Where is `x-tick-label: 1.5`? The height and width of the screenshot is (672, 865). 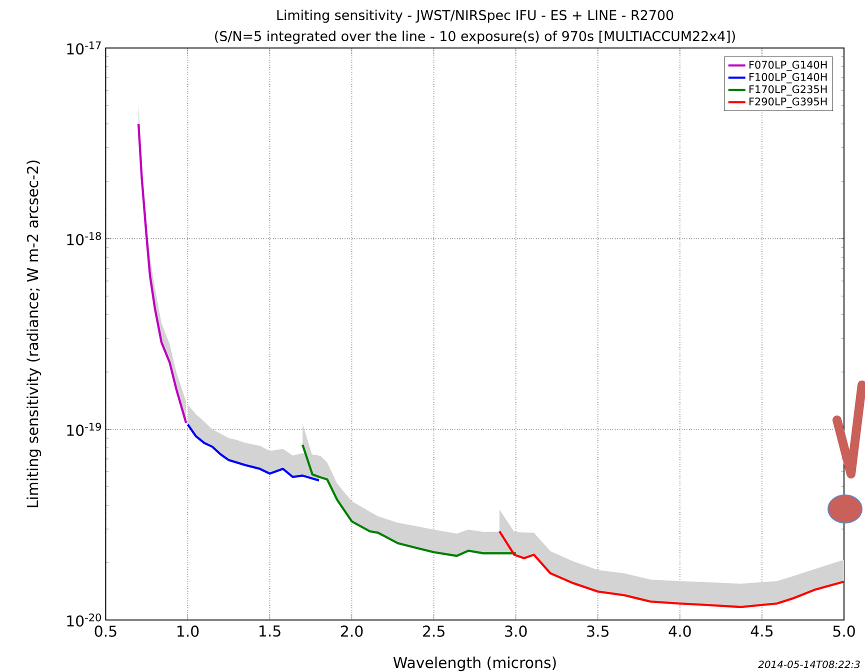
x-tick-label: 1.5 is located at coordinates (270, 631).